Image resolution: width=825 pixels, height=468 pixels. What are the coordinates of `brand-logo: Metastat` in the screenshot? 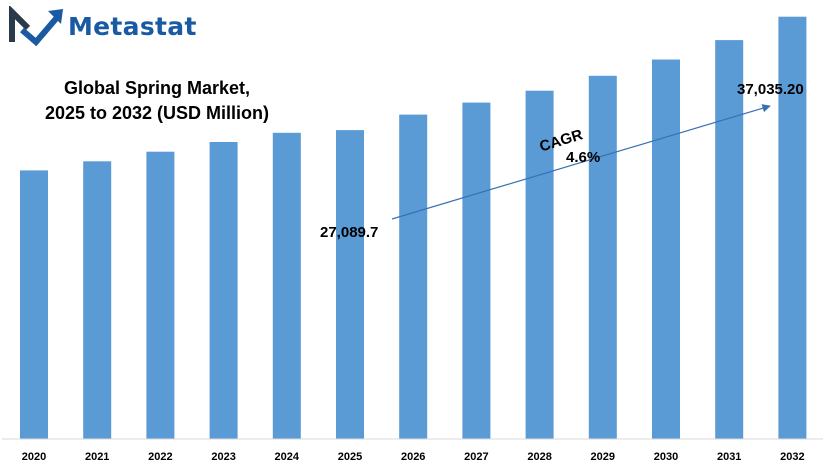 It's located at (102, 26).